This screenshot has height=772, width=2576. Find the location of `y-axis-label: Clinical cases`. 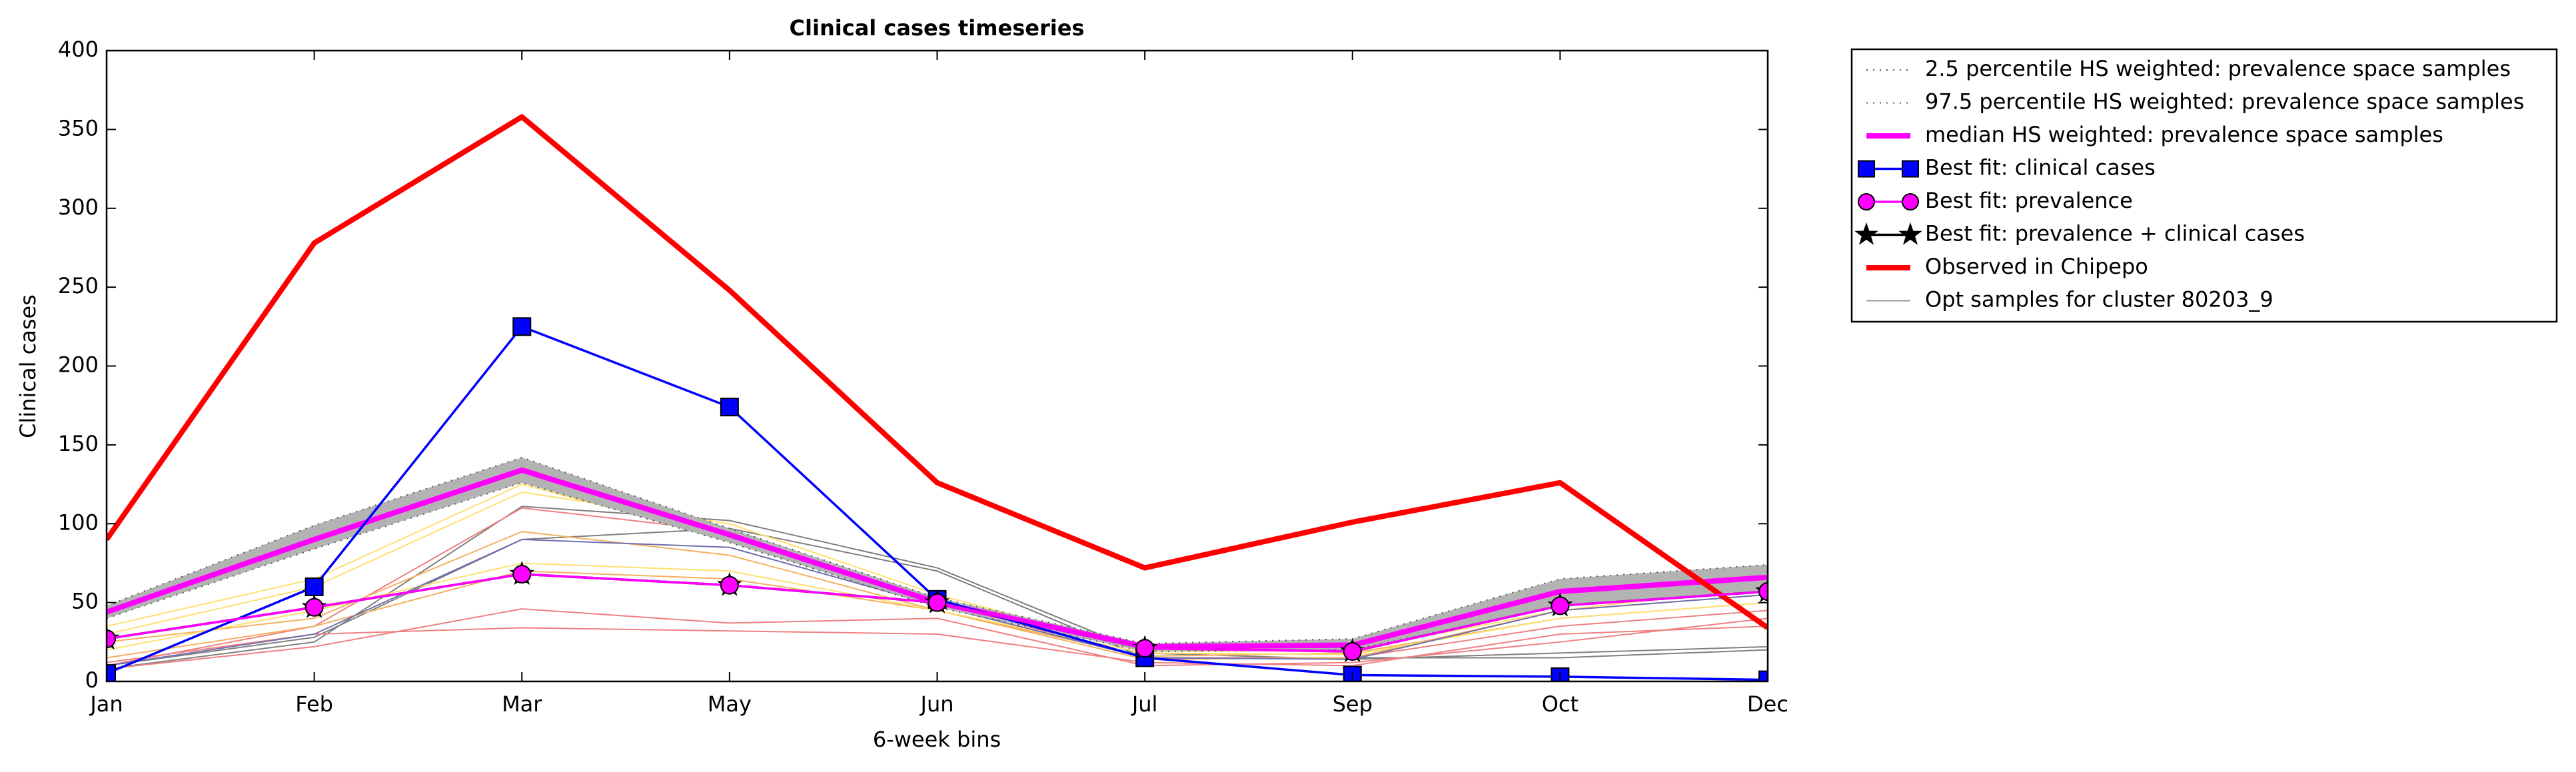

y-axis-label: Clinical cases is located at coordinates (28, 366).